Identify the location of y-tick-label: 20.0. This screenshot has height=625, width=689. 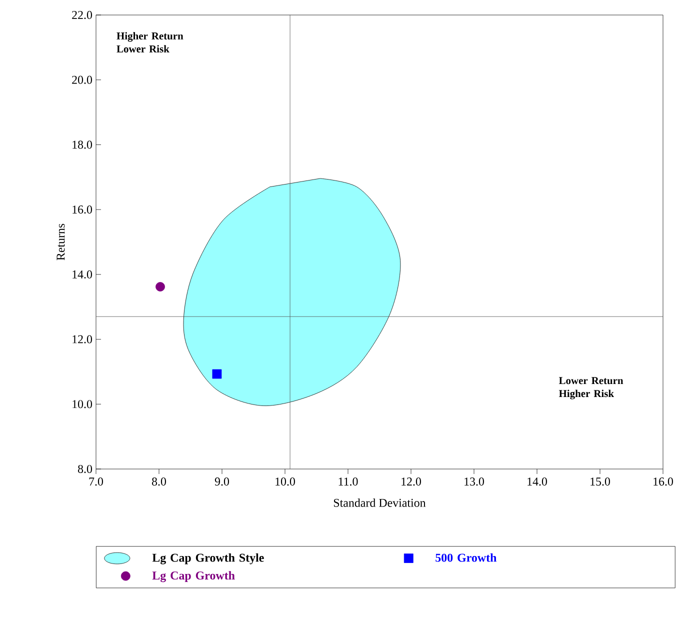
(82, 80).